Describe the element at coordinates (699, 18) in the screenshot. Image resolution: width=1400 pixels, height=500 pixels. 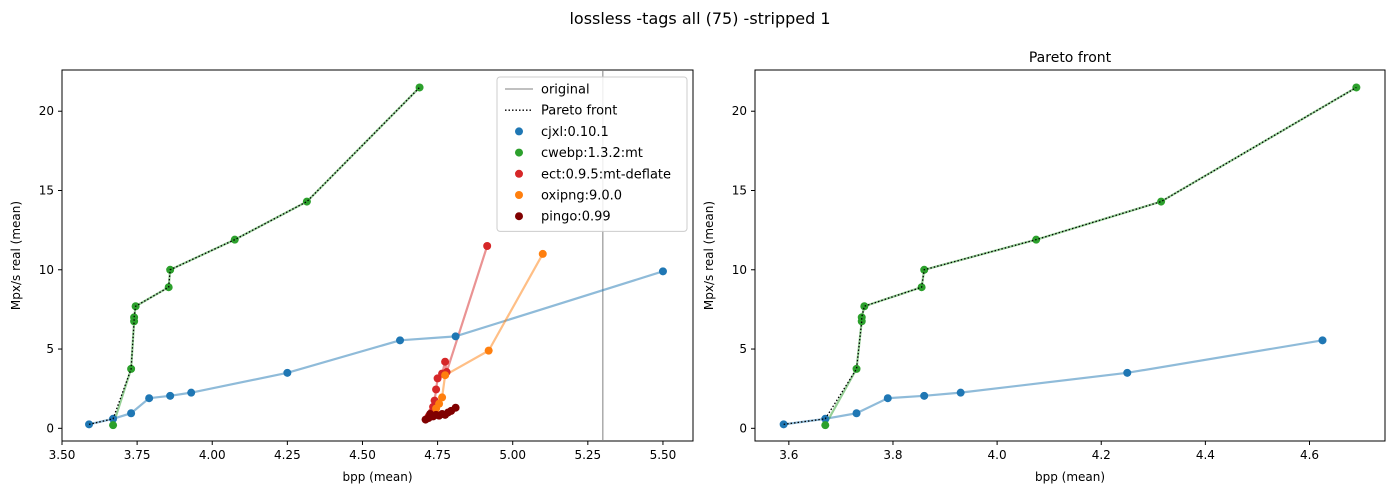
I see `figure-title: lossless -tags all (75) -stripped 1` at that location.